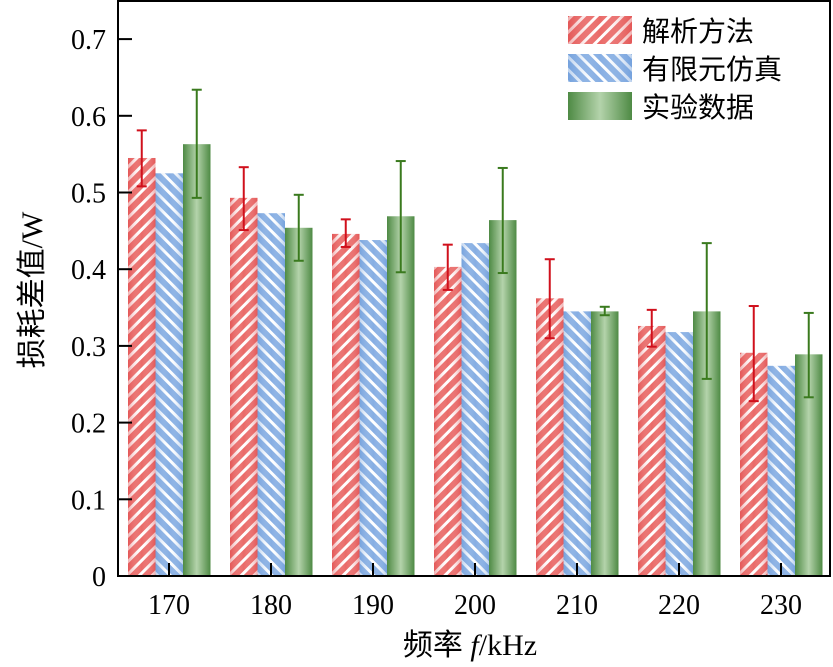 The width and height of the screenshot is (833, 667). What do you see at coordinates (373, 605) in the screenshot?
I see `x-tick-label: 190` at bounding box center [373, 605].